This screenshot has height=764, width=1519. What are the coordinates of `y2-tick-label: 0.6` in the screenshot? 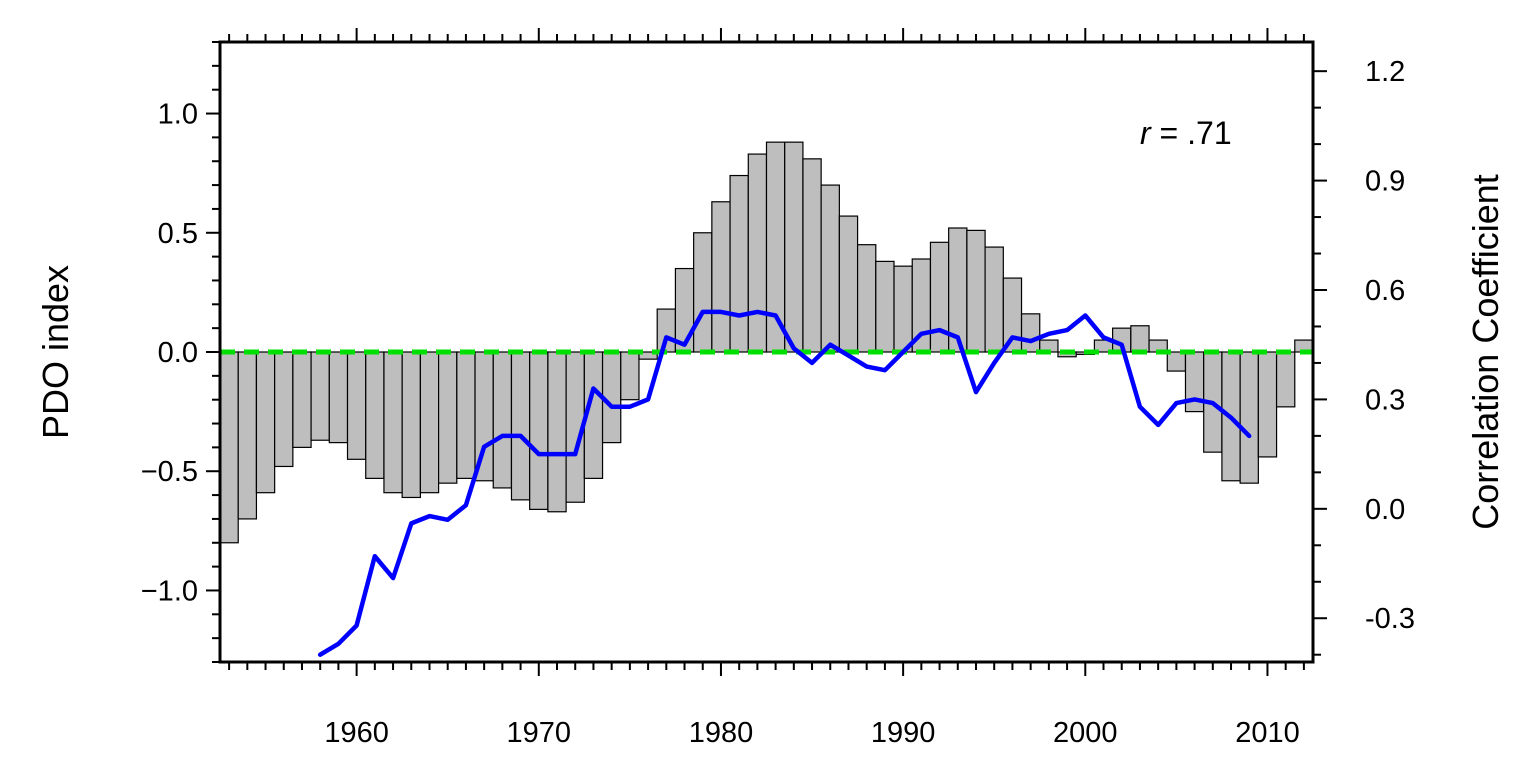 It's located at (1385, 291).